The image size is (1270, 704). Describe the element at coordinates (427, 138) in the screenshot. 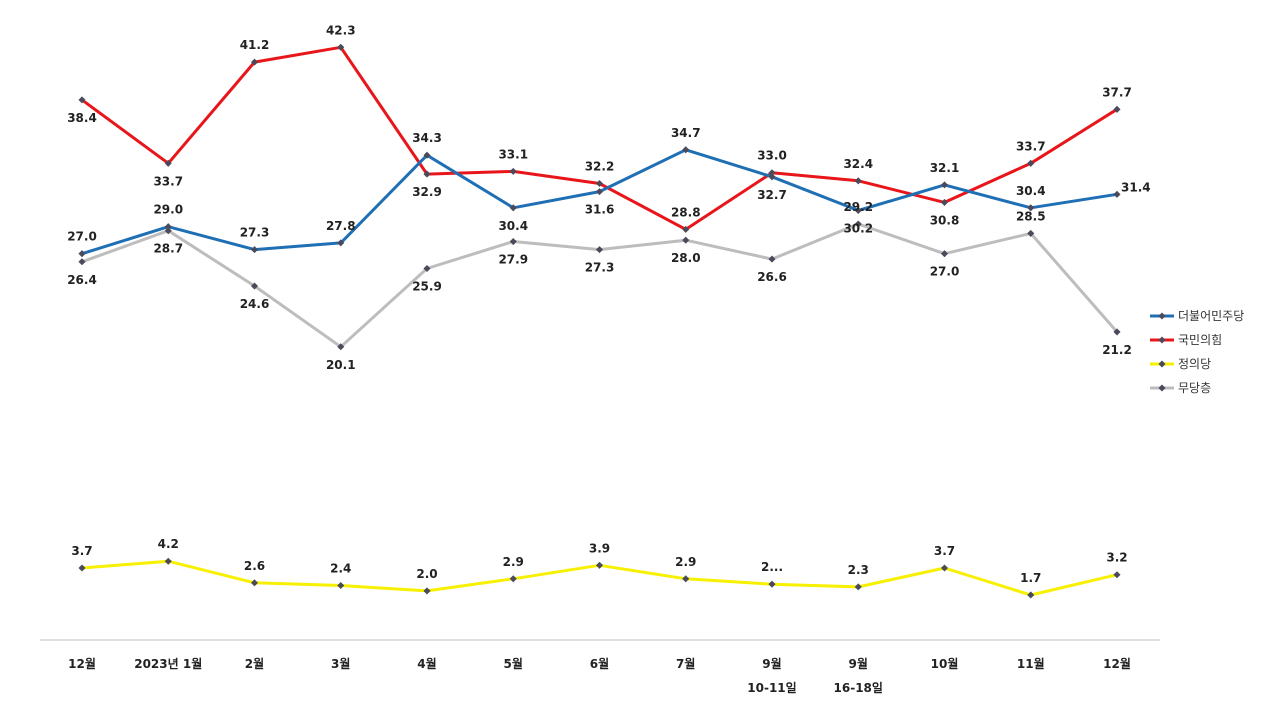

I see `data-label-democratic: 34.3` at that location.